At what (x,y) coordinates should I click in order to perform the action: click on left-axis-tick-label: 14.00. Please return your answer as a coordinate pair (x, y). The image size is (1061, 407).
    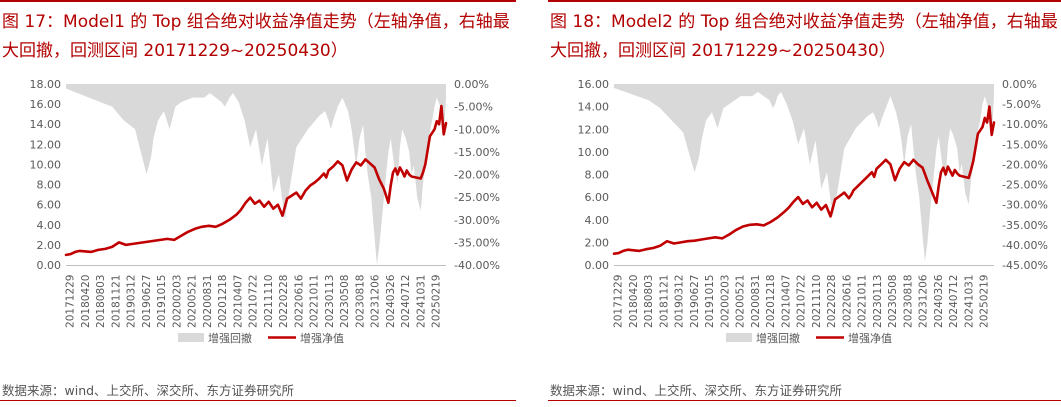
    Looking at the image, I should click on (594, 107).